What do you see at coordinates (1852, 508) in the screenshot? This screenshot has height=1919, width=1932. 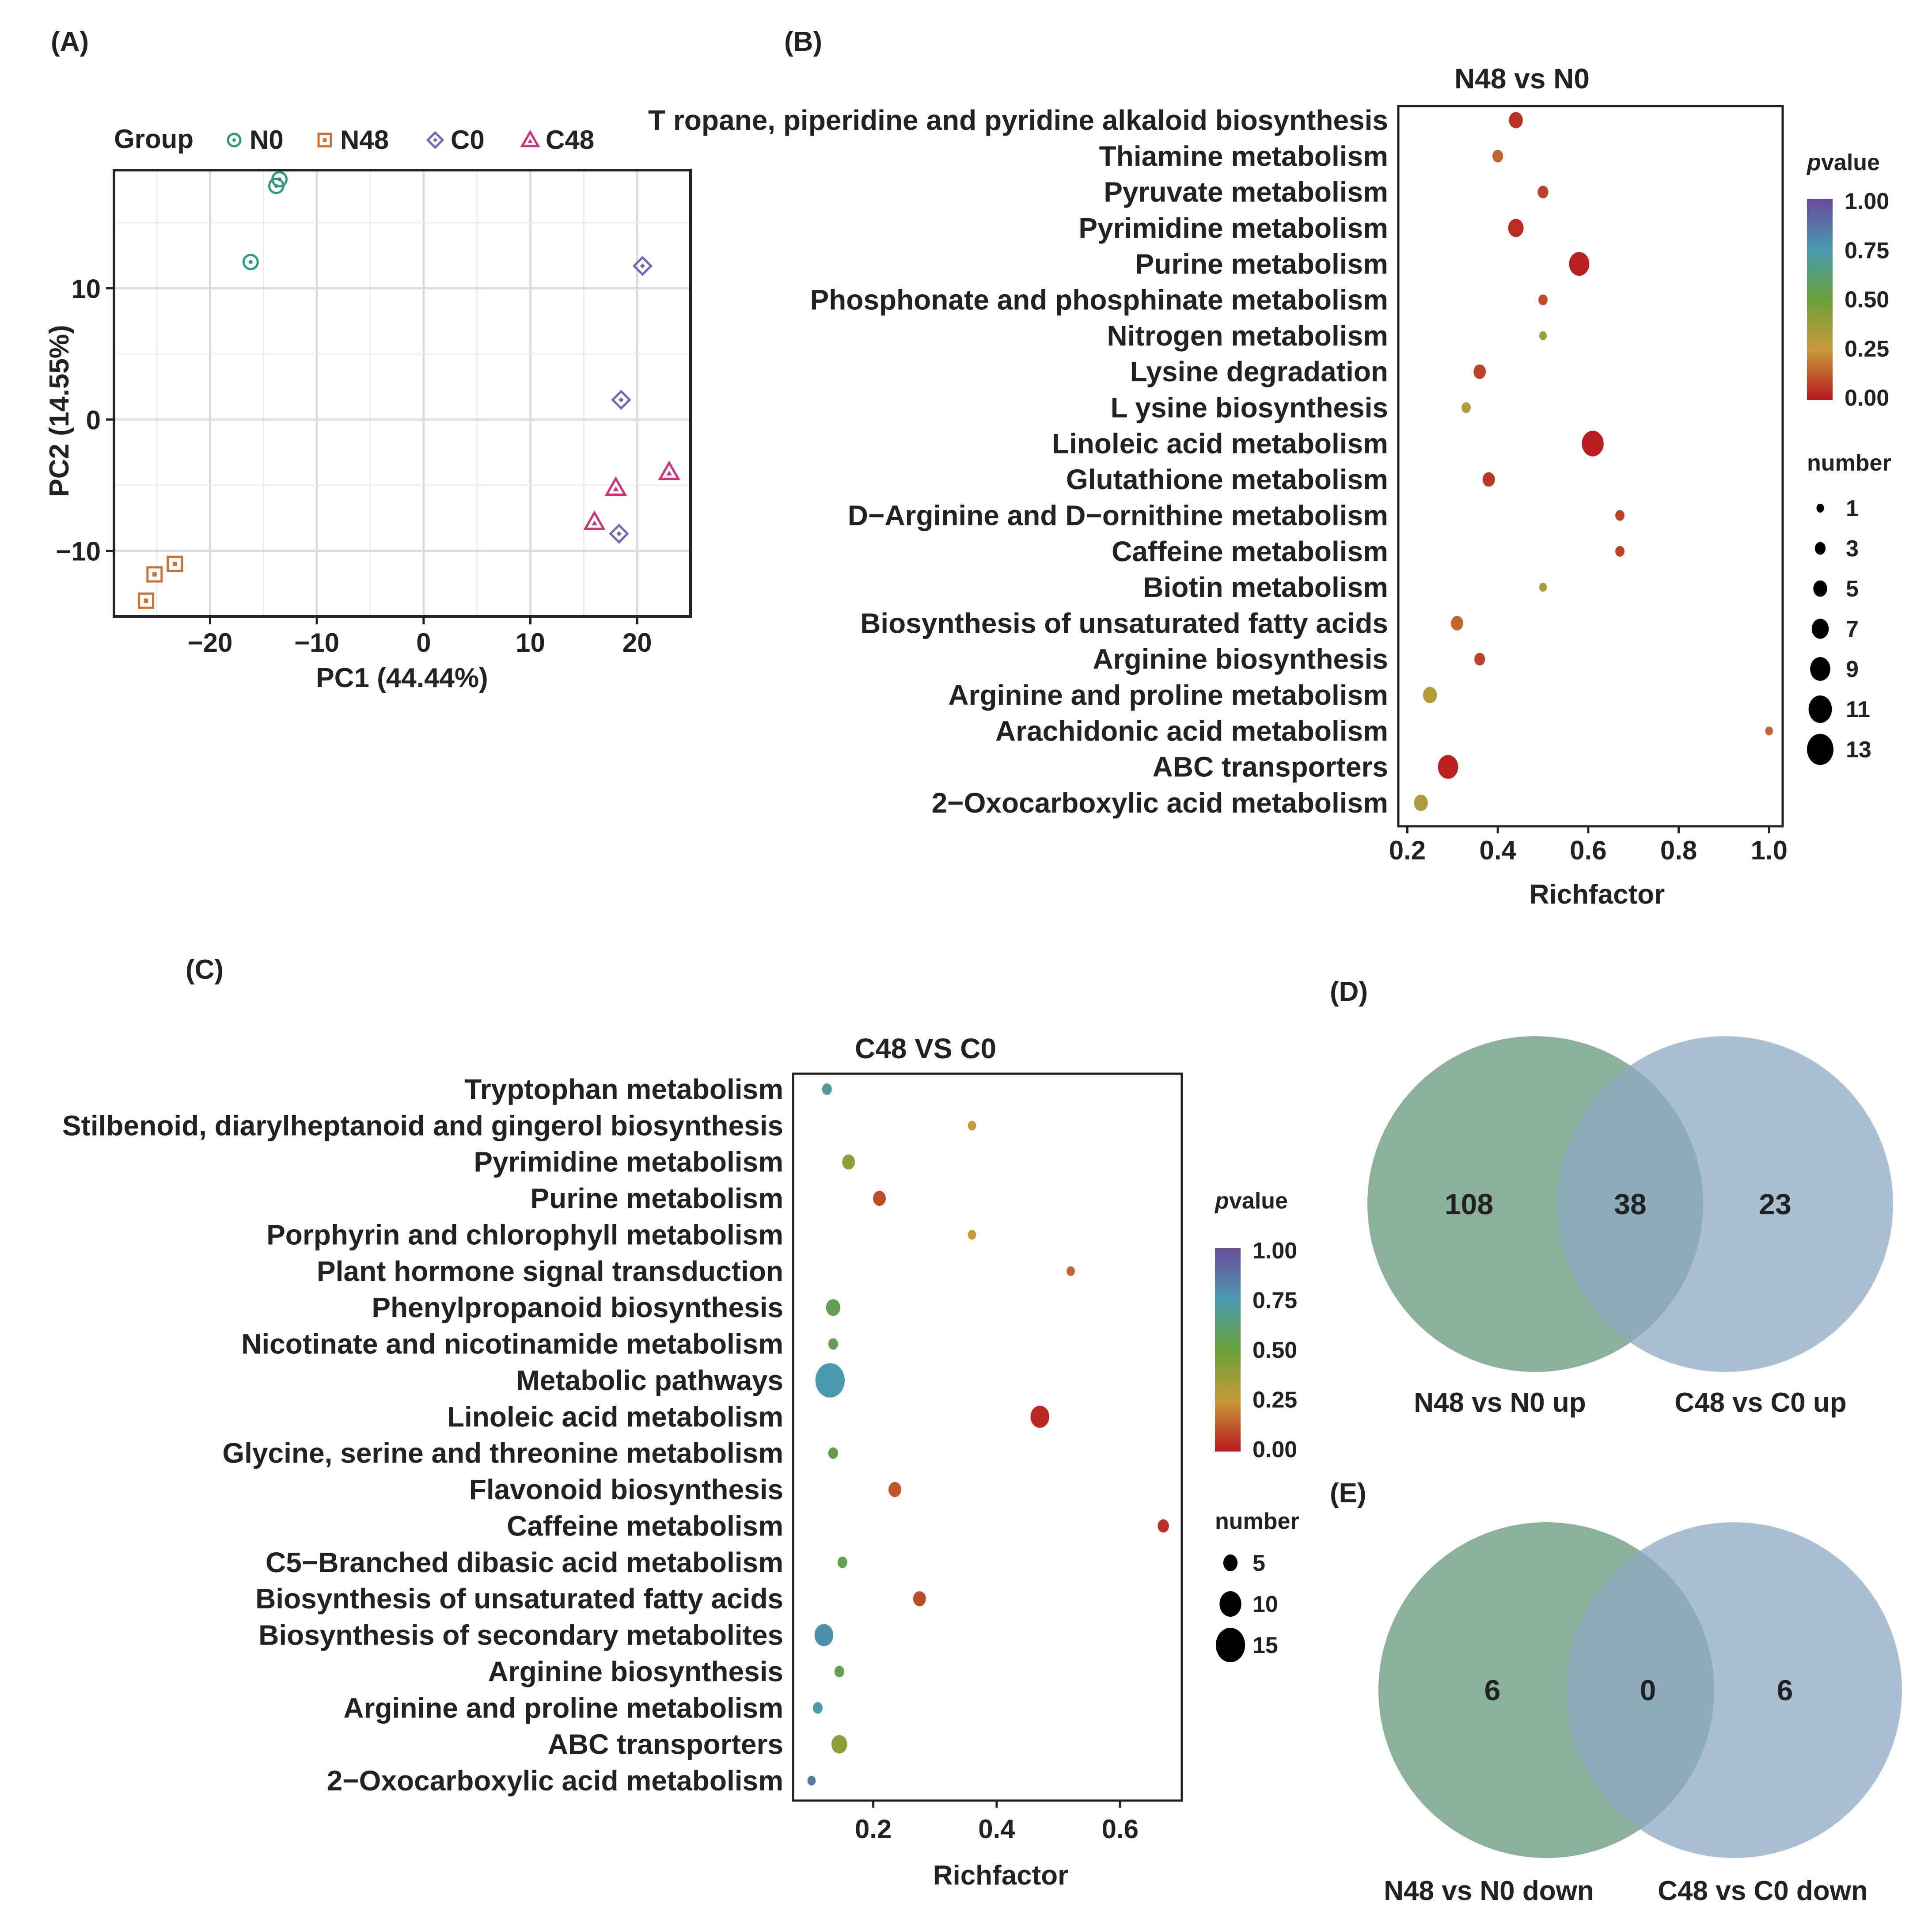 I see `enrich-b-size-legend-label: 1` at bounding box center [1852, 508].